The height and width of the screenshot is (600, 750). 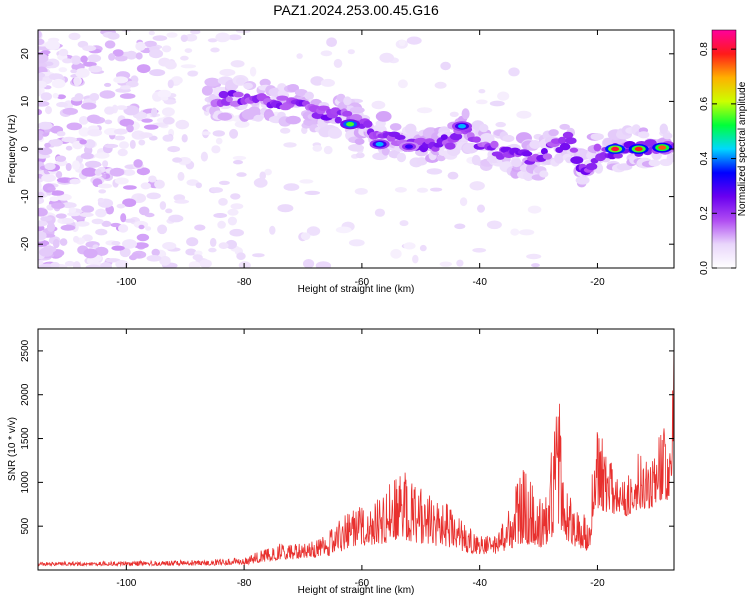 I want to click on y-tick-label: 2500, so click(x=25, y=350).